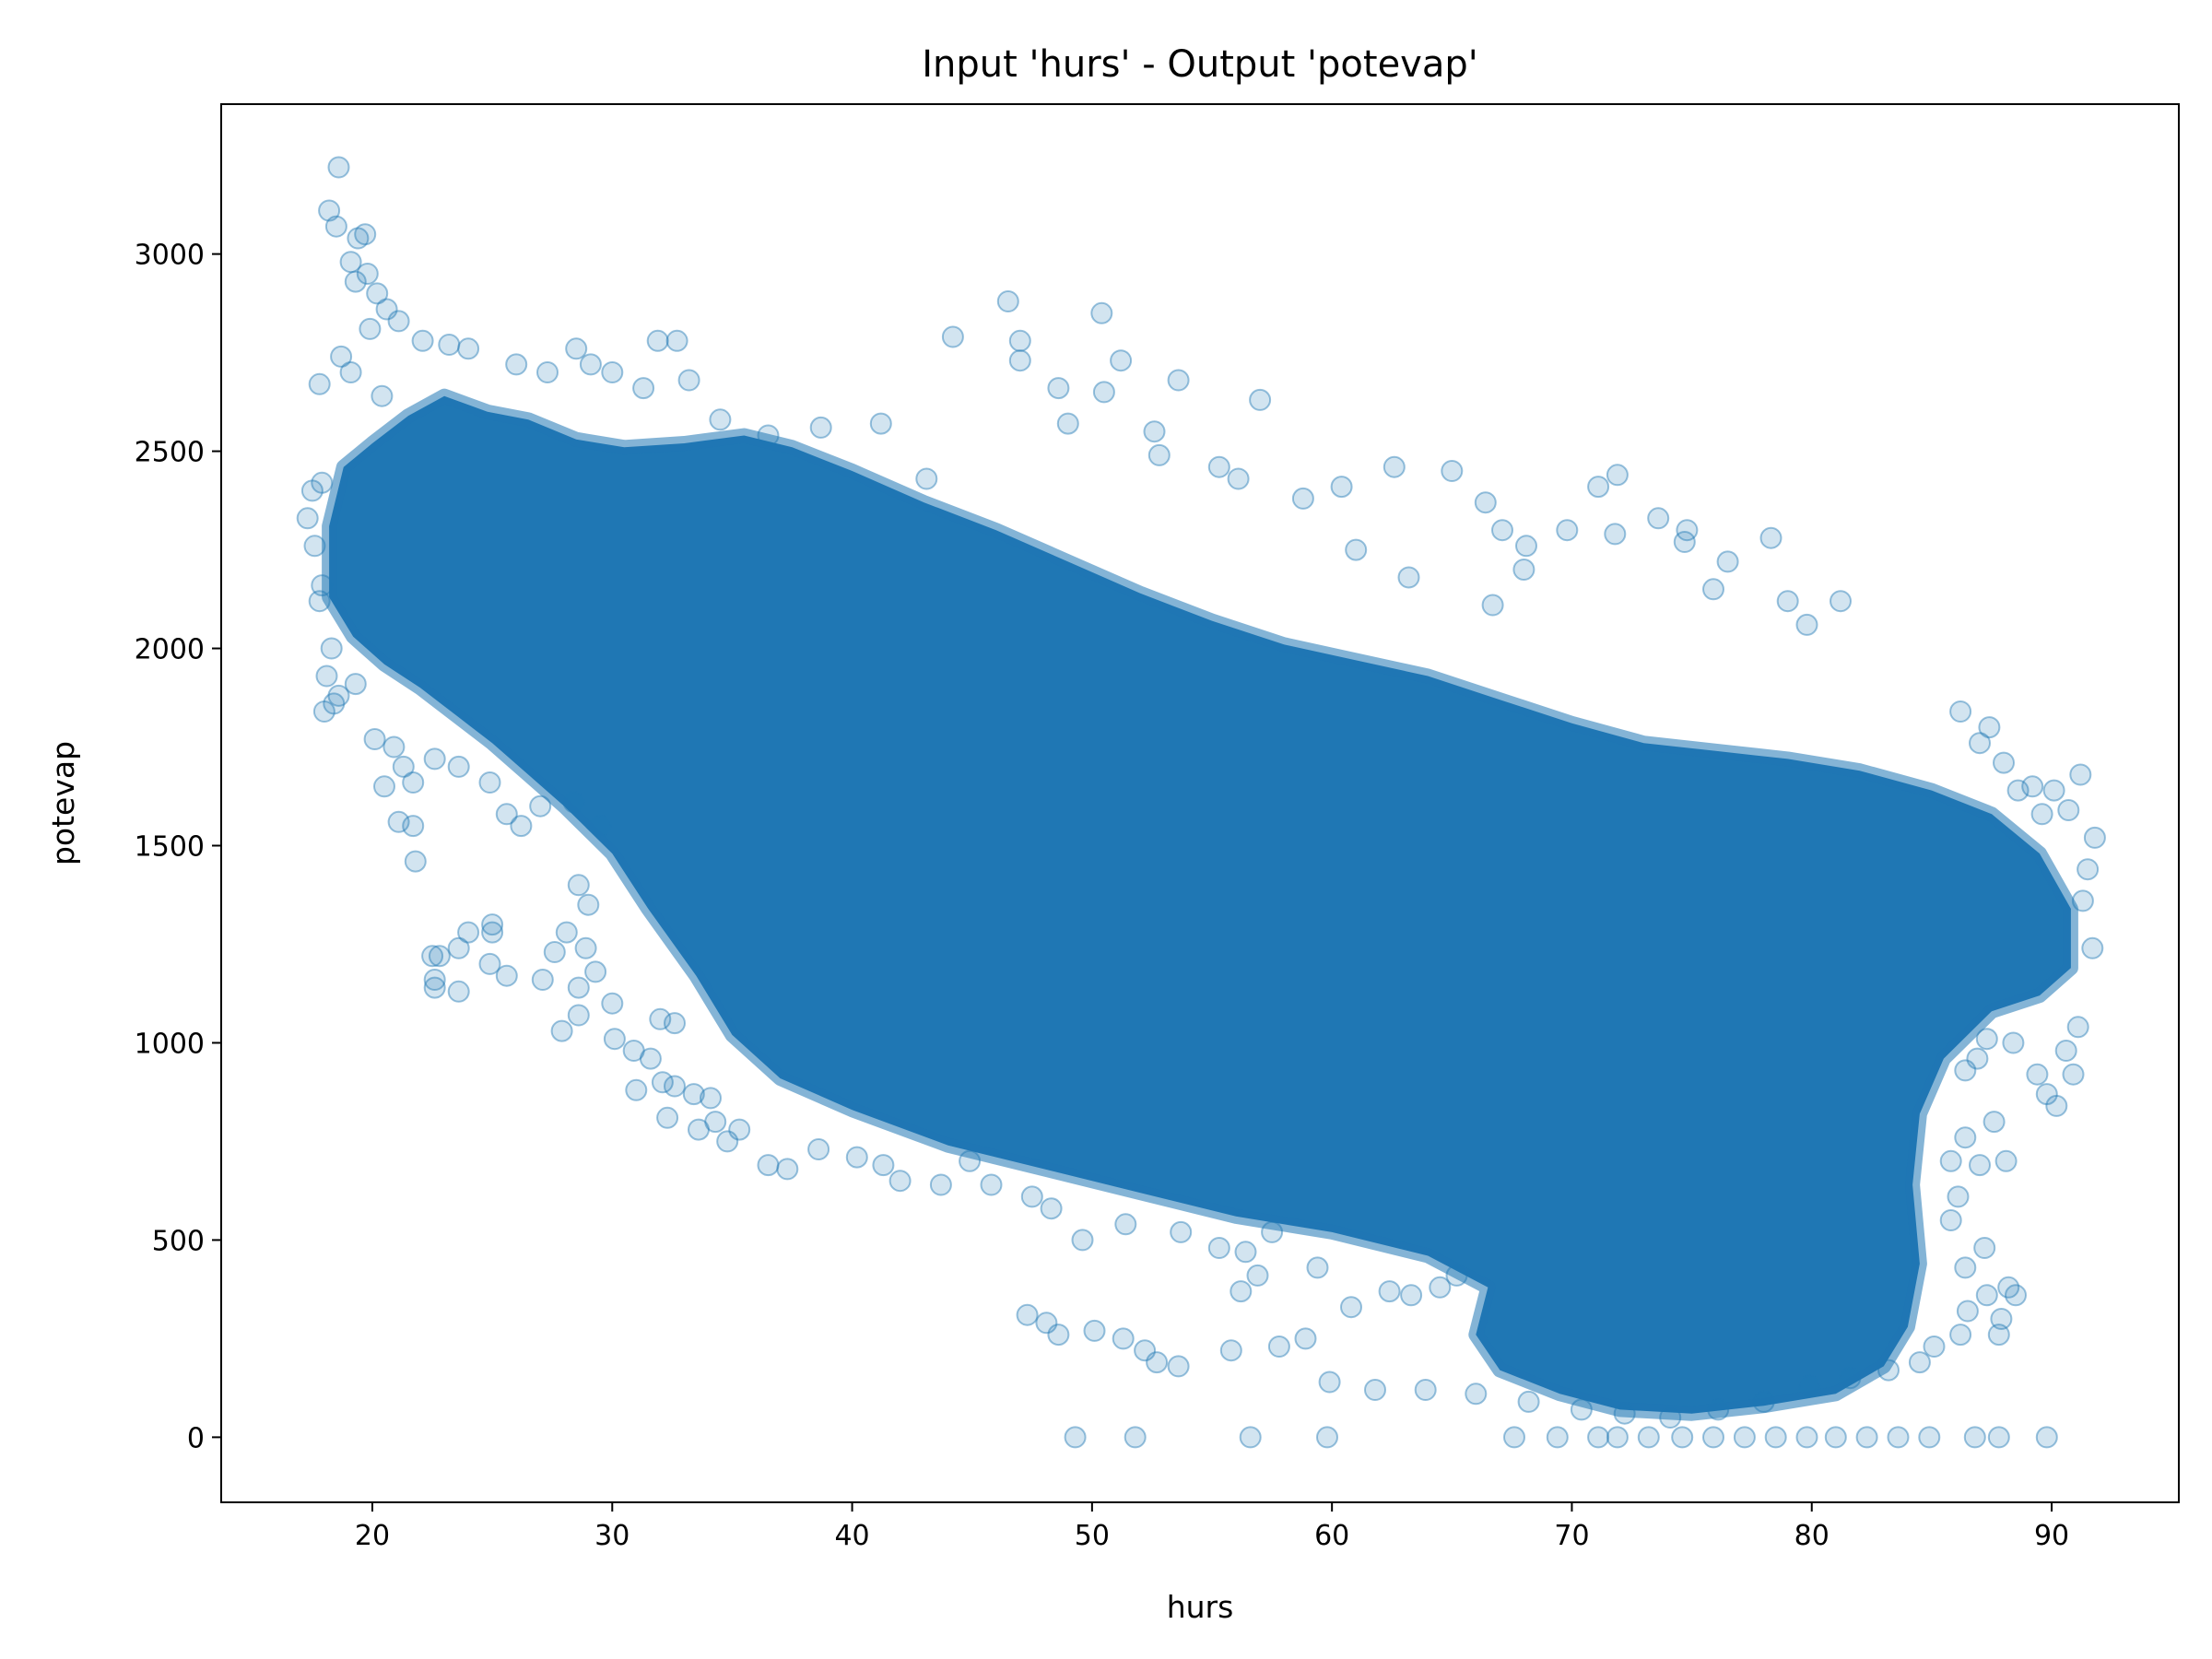 The width and height of the screenshot is (2212, 1659). I want to click on y-tick-label: 1500, so click(170, 847).